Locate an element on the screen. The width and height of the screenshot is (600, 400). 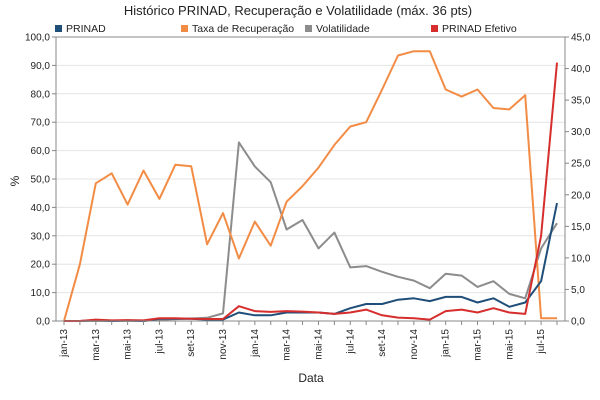
x-tick-label: set-14 is located at coordinates (382, 343).